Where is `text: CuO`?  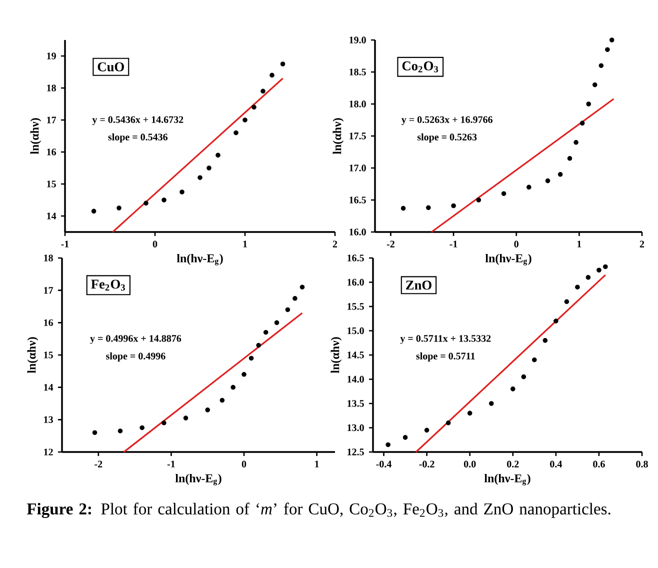
text: CuO is located at coordinates (111, 67).